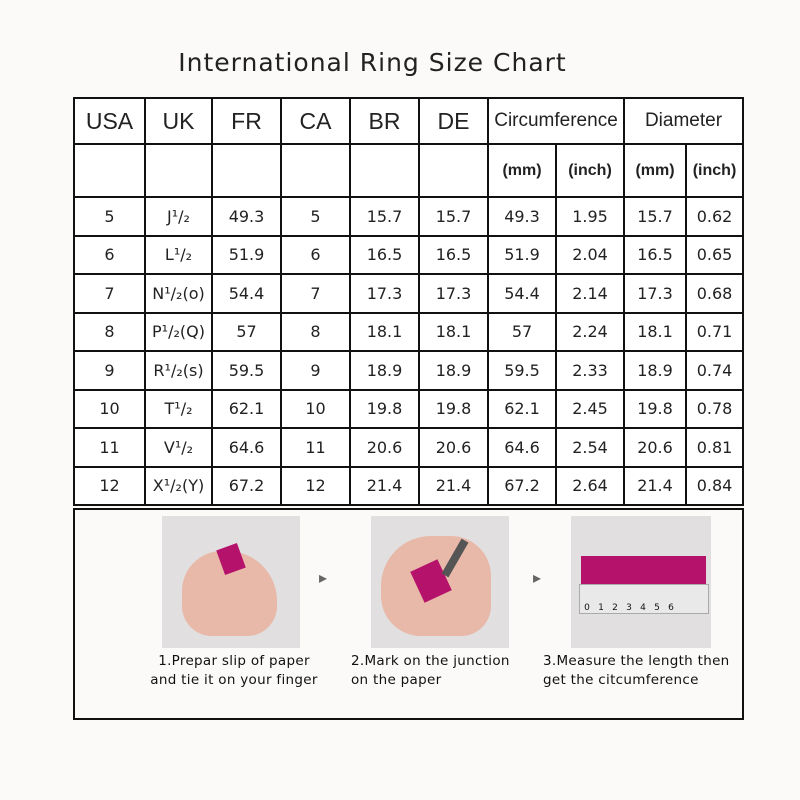 The width and height of the screenshot is (800, 800). I want to click on table-row: 11 V¹/₂ 64.6 11 20.6 20.6 64.6 2.54 20.6 0.81, so click(408, 447).